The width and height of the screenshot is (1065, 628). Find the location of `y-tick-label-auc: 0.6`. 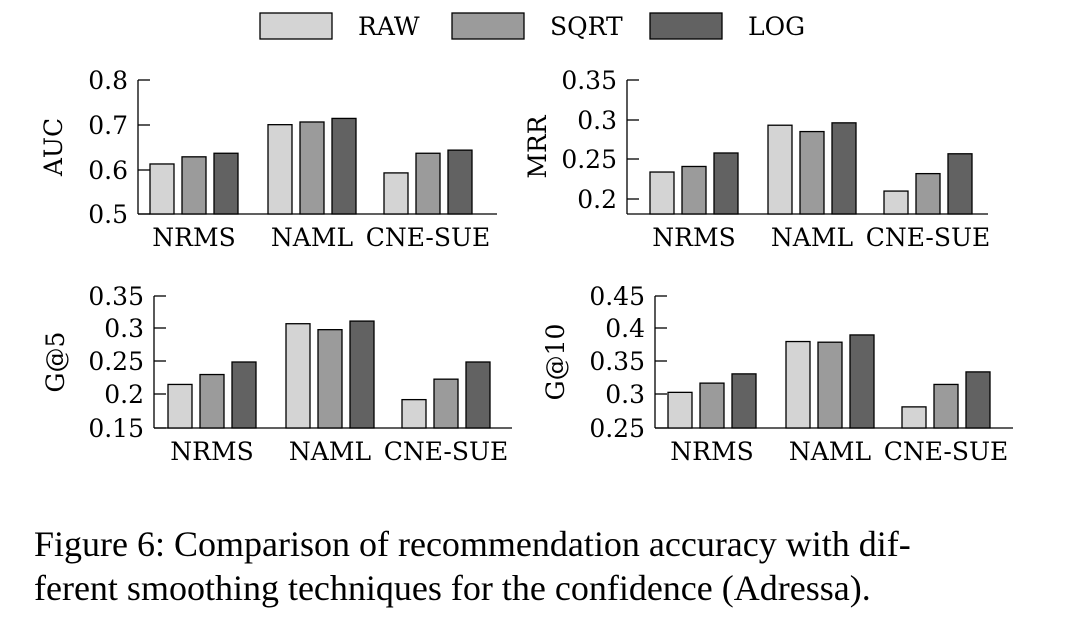

y-tick-label-auc: 0.6 is located at coordinates (108, 170).